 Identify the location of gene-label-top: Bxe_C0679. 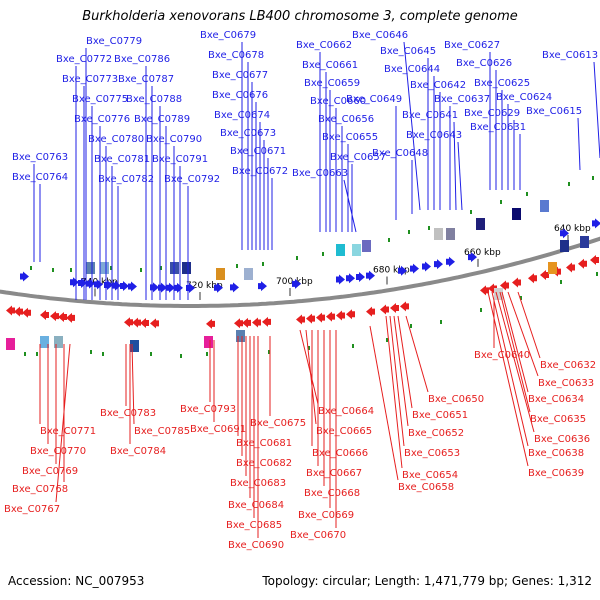
(228, 35).